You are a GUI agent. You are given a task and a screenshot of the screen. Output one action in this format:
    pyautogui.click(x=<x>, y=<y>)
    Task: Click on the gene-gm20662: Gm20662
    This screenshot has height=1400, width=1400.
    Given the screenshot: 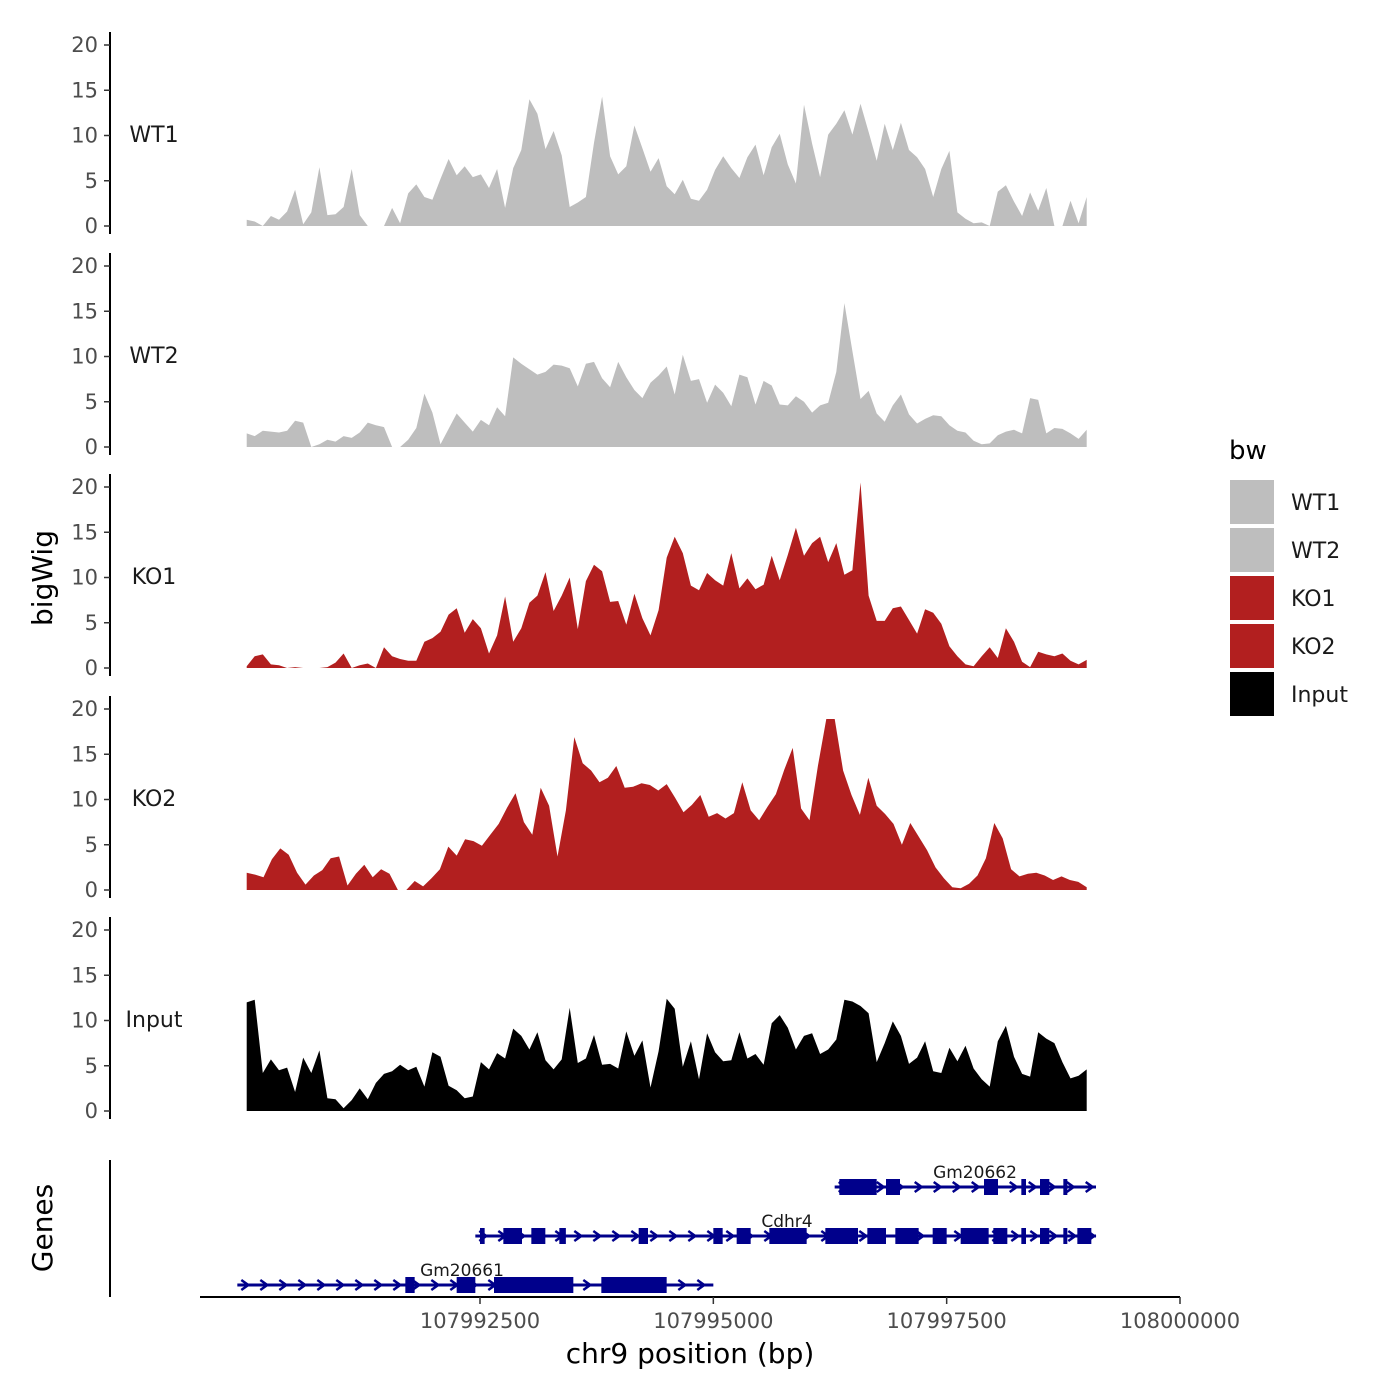 What is the action you would take?
    pyautogui.click(x=965, y=1179)
    